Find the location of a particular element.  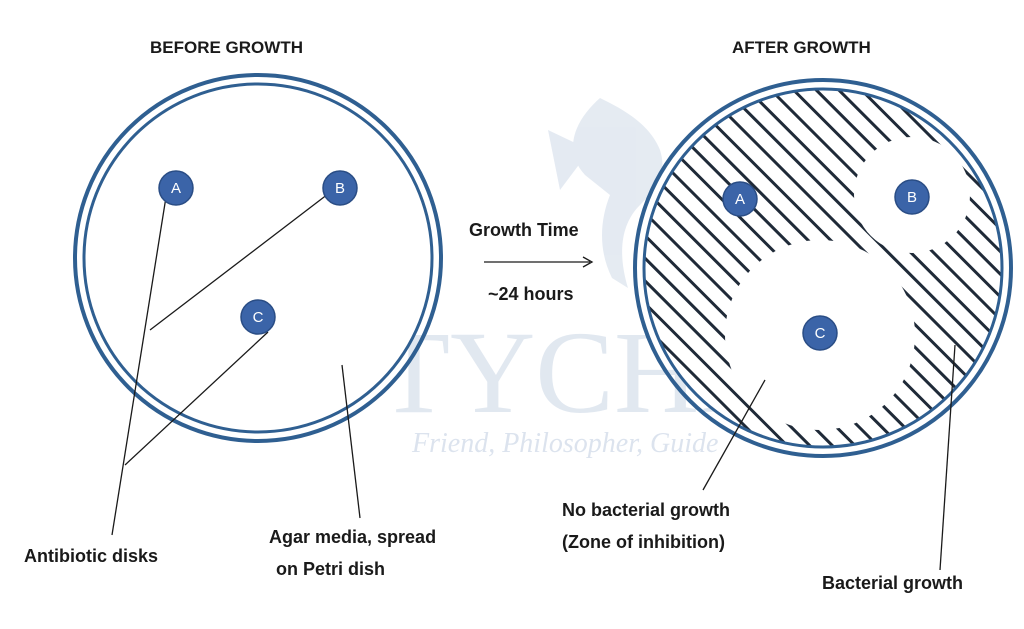

agar-media-label-line2: on Petri dish is located at coordinates (330, 569).